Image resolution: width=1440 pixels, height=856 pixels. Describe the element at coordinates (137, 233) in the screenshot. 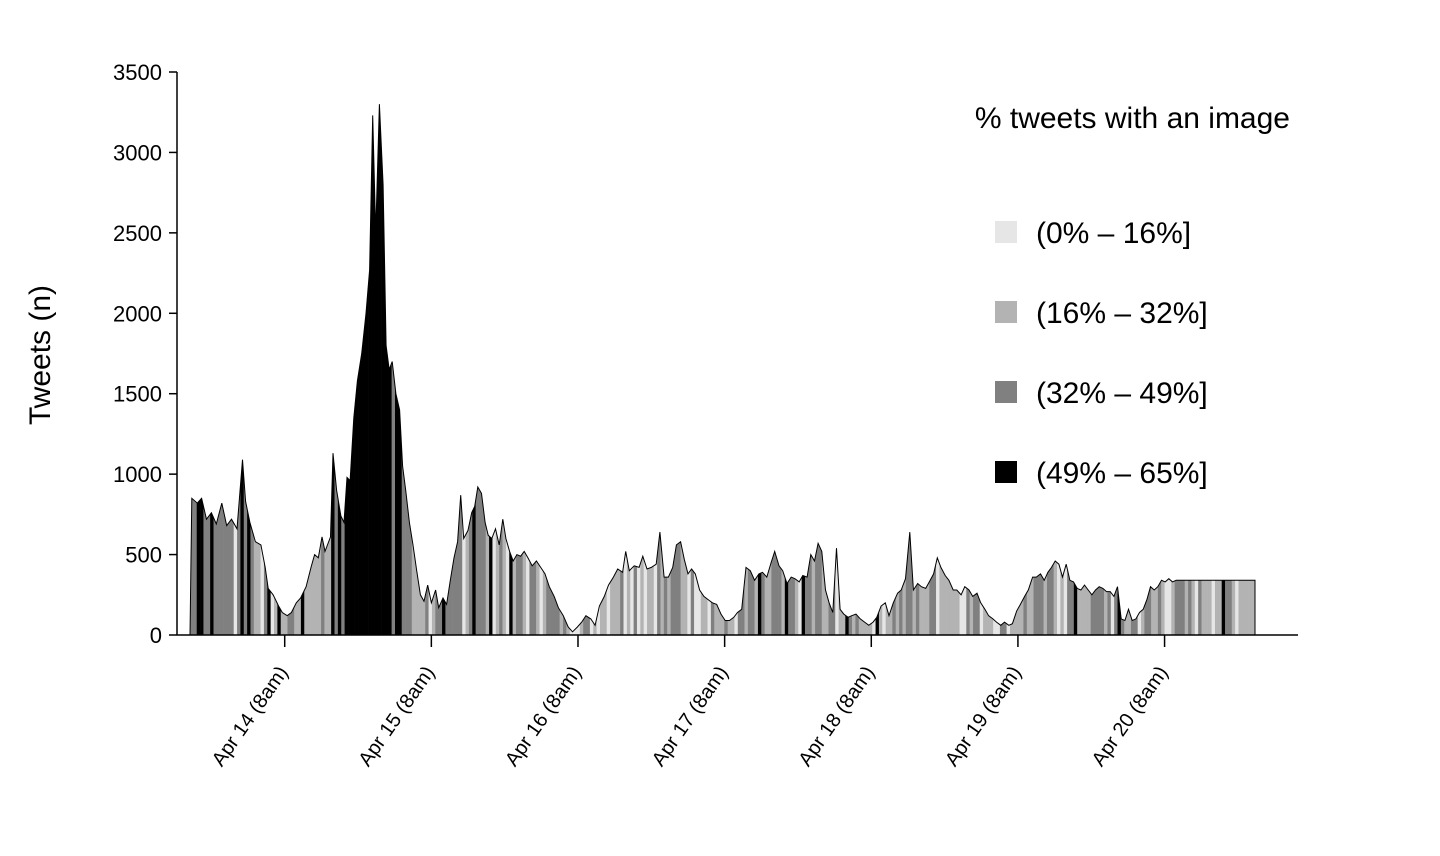

I see `y-tick-label: 2500` at that location.